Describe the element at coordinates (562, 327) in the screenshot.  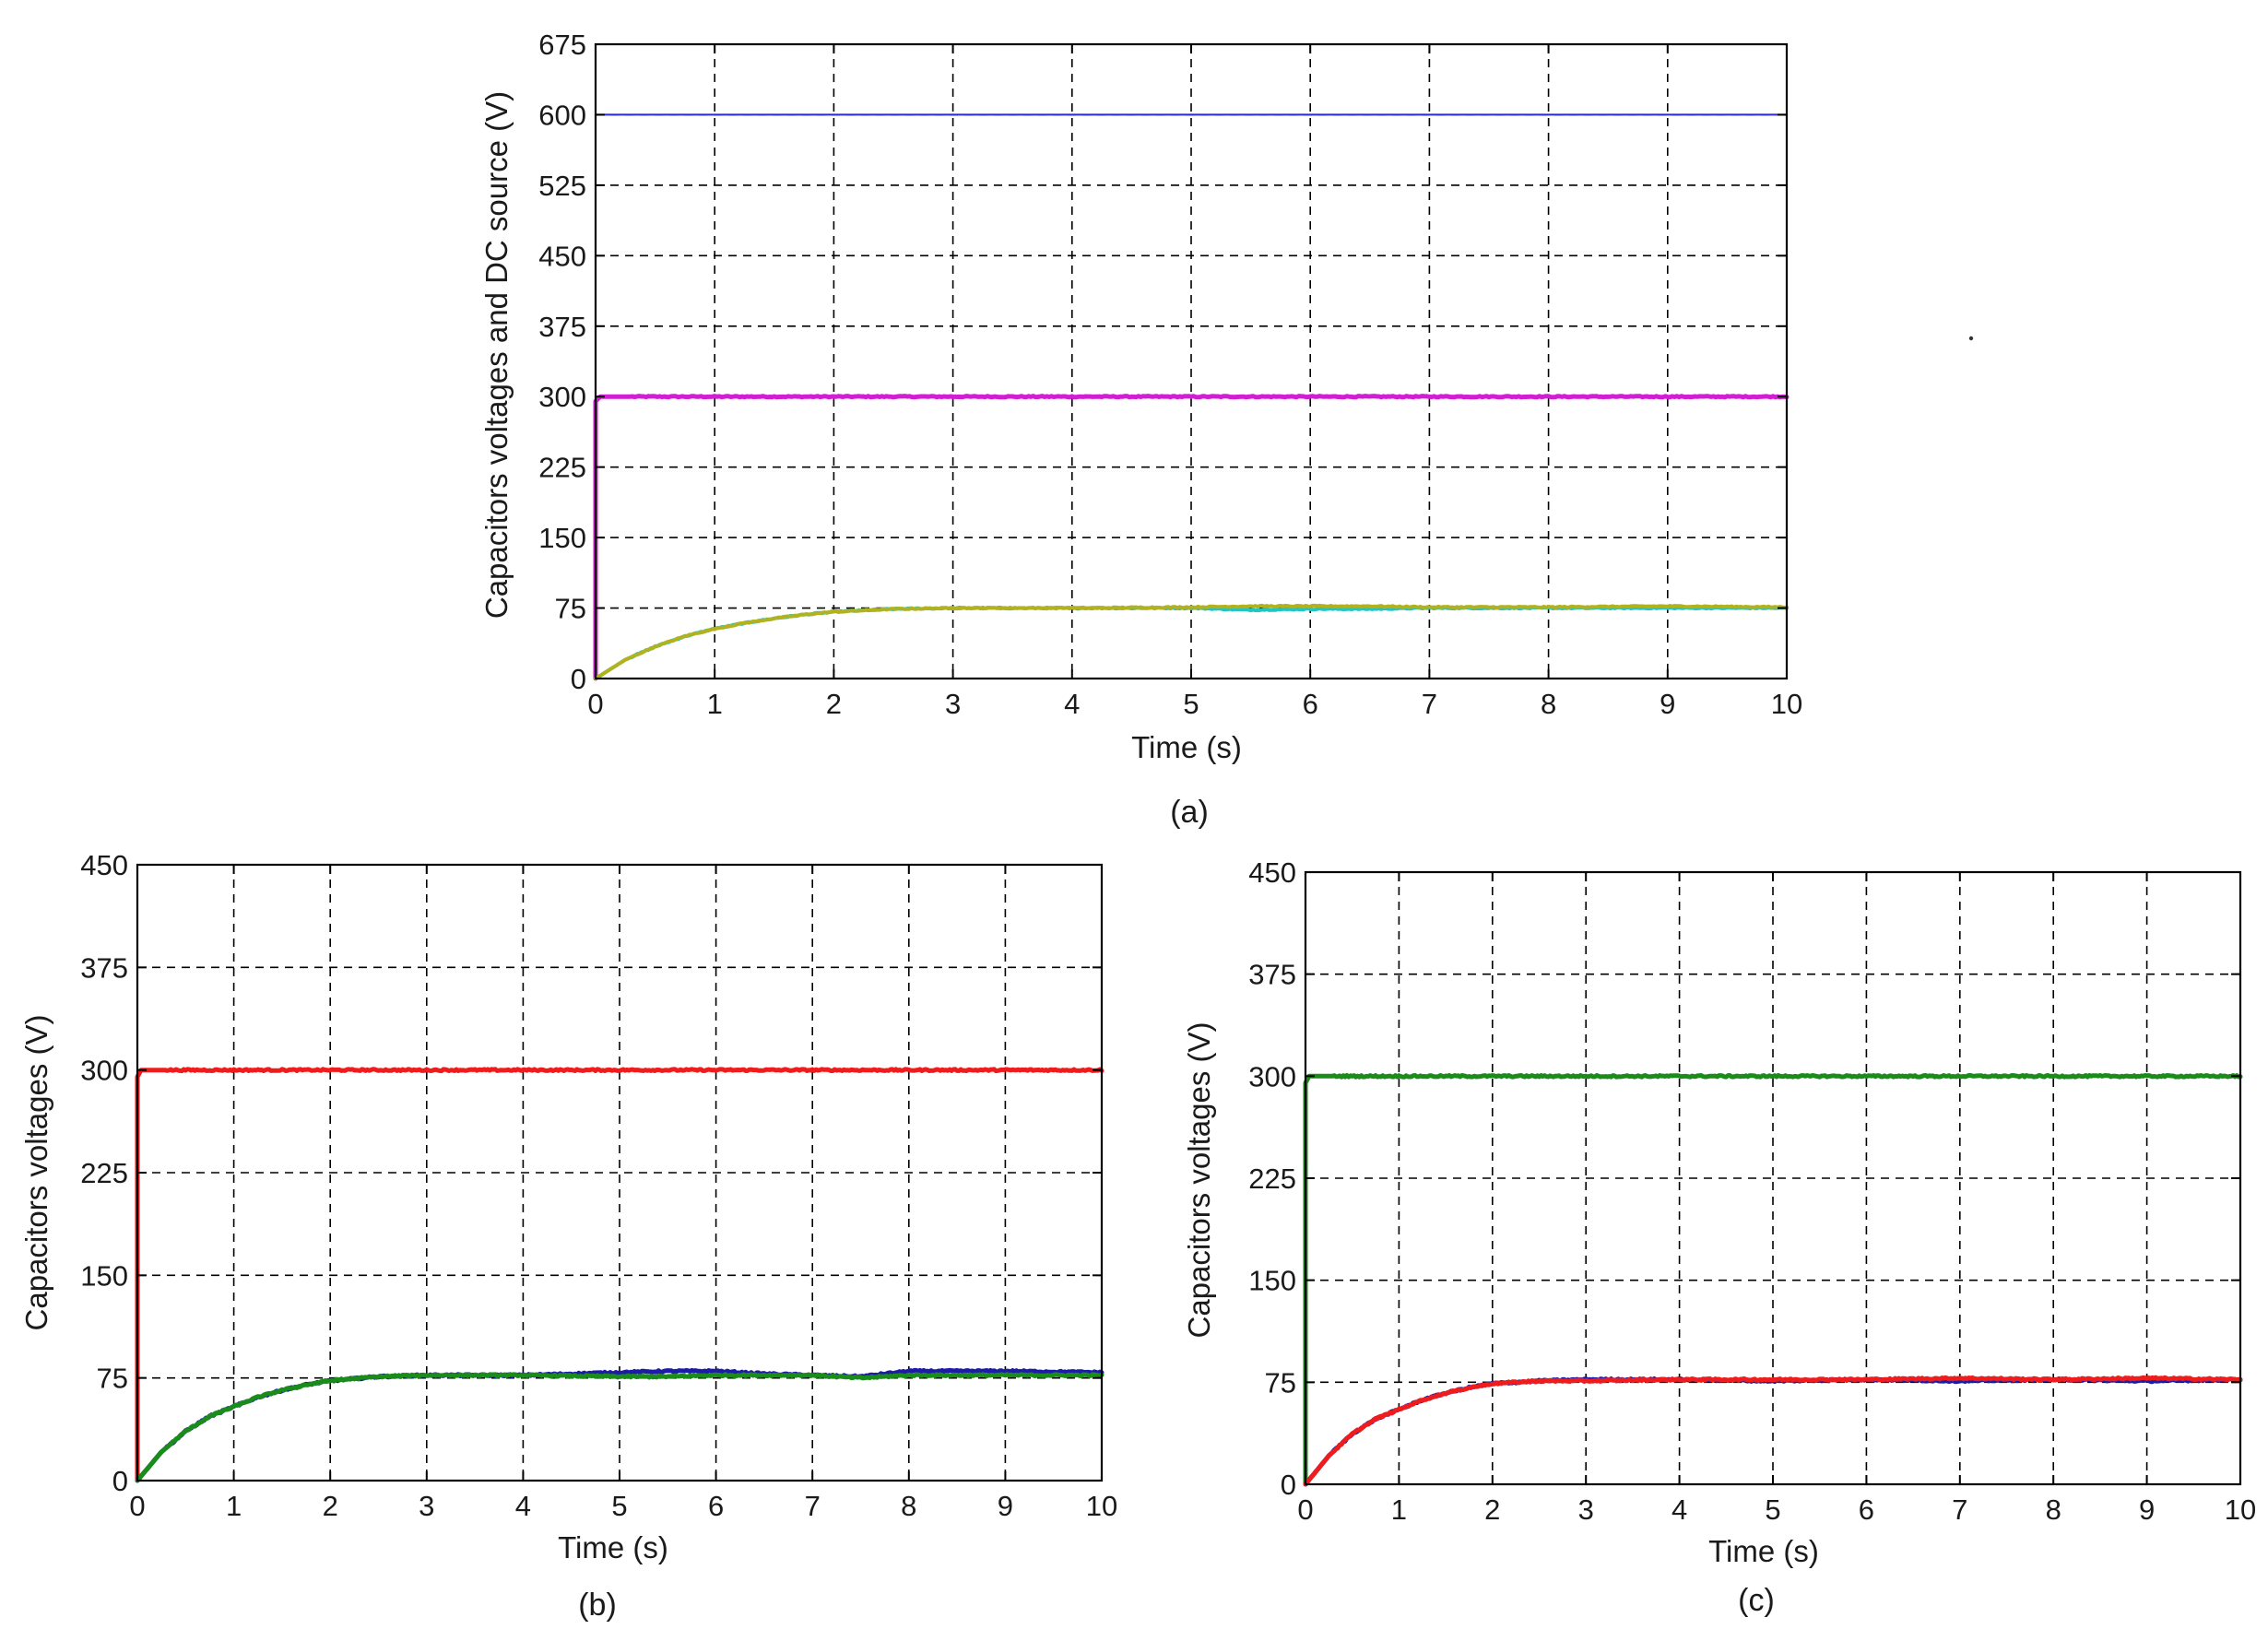
I see `y-tick-label-a-5: 375` at that location.